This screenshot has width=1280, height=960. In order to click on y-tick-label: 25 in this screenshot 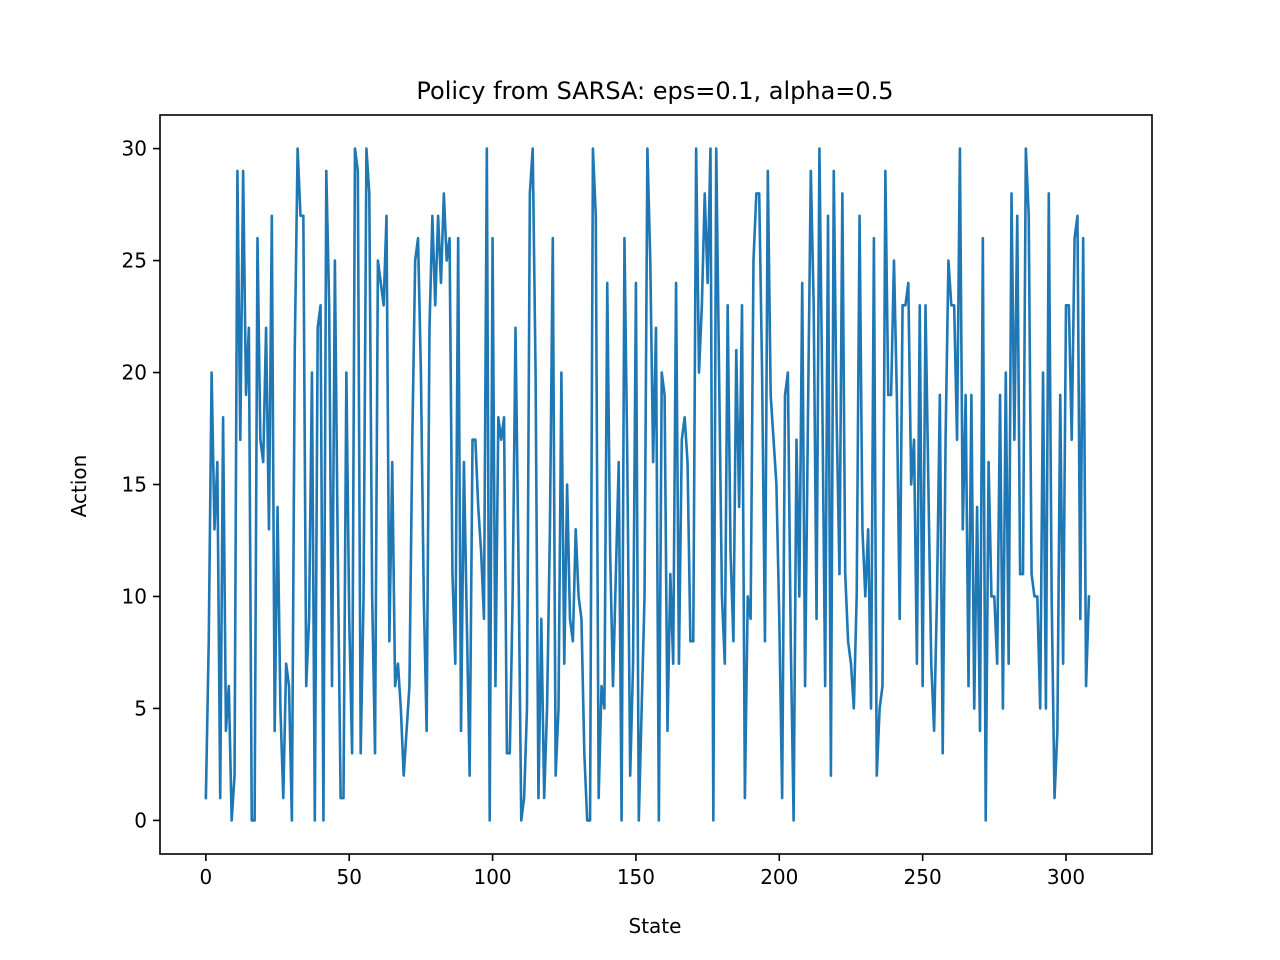, I will do `click(134, 261)`.